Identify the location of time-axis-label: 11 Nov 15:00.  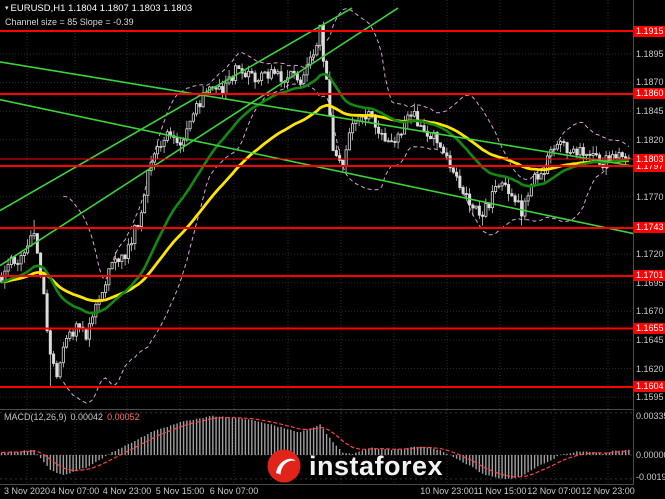
(500, 491).